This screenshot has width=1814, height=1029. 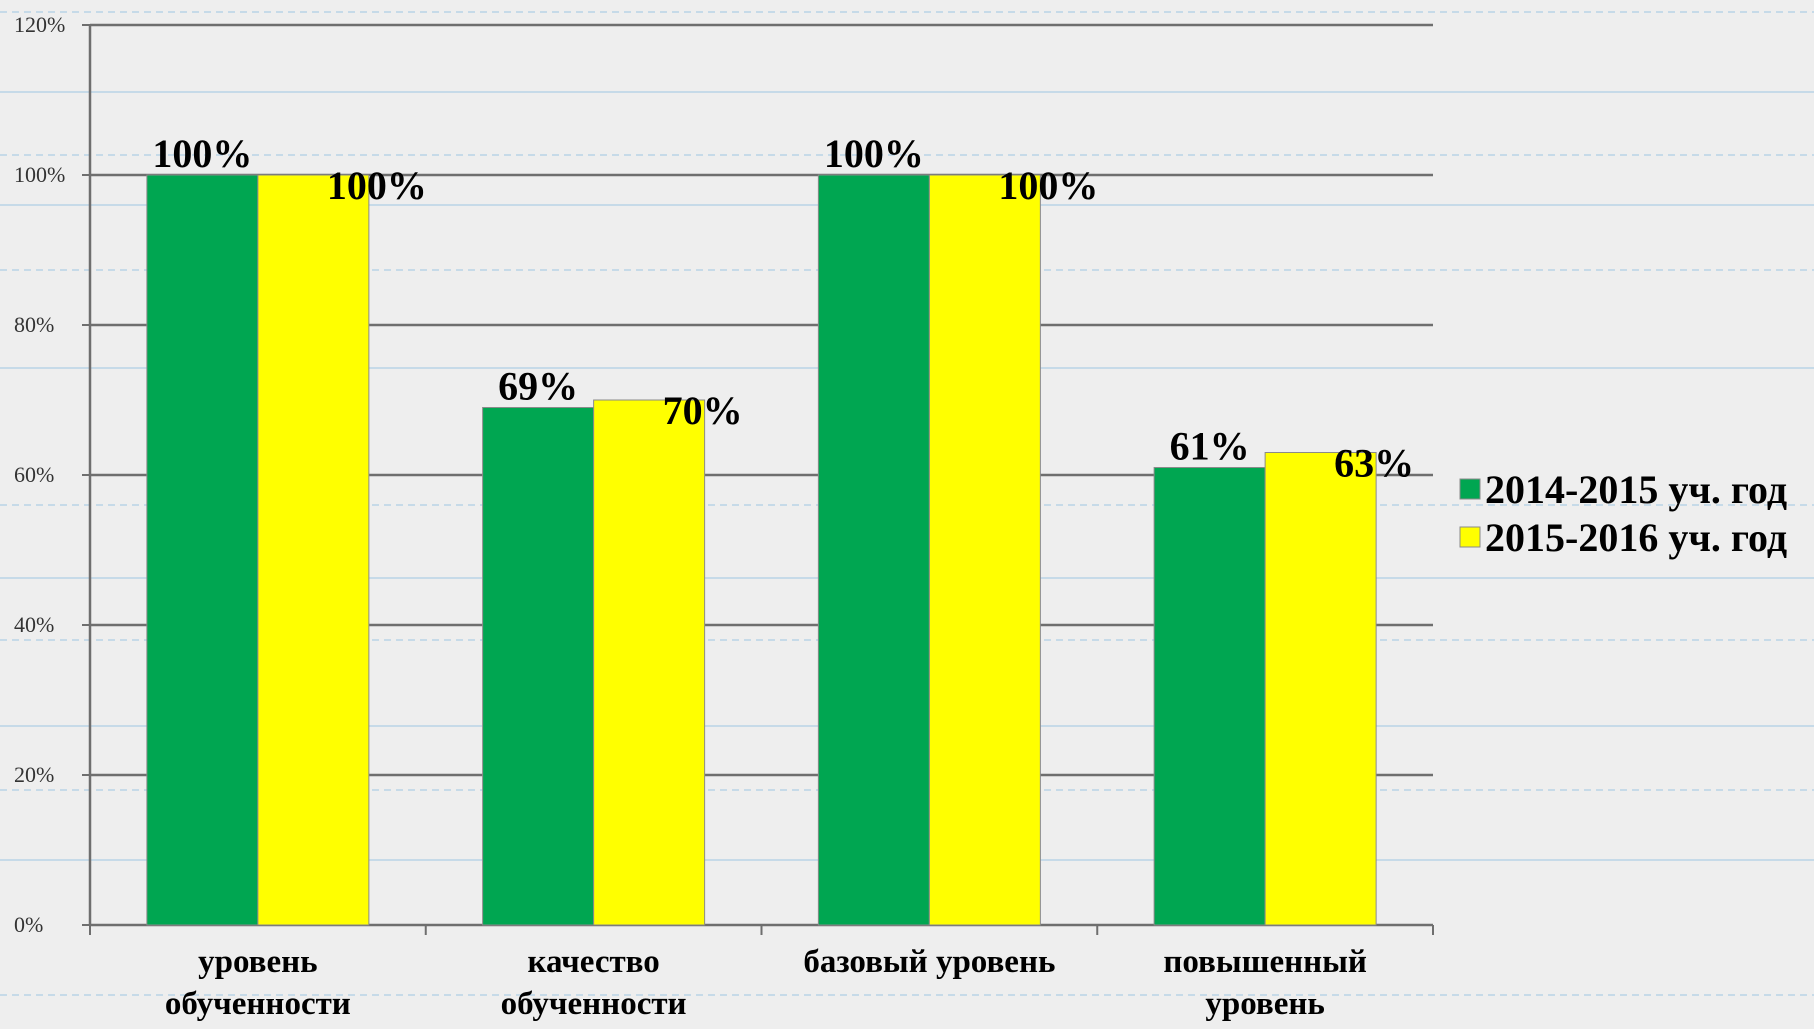 I want to click on data-label: 69%, so click(x=538, y=386).